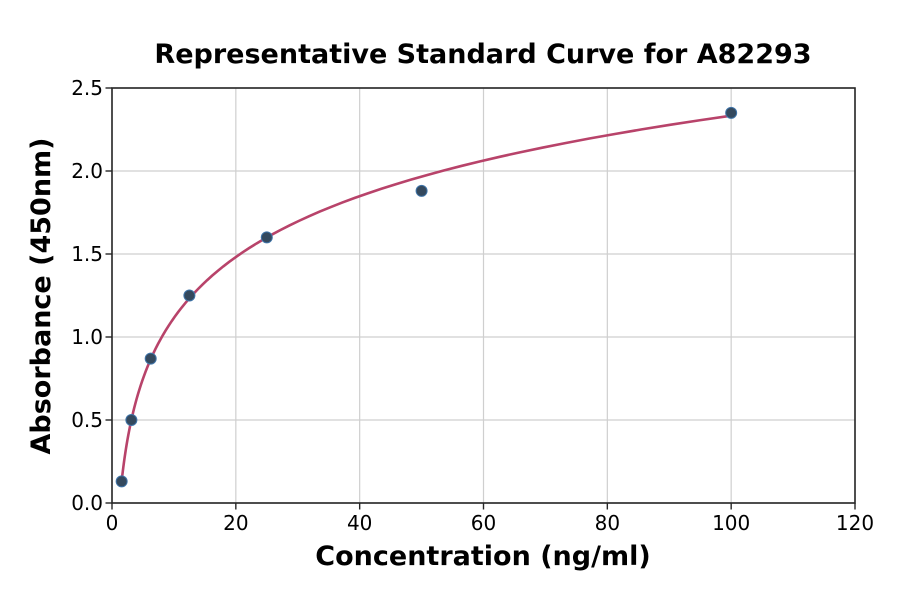 The height and width of the screenshot is (594, 900). Describe the element at coordinates (87, 88) in the screenshot. I see `y-tick-label: 2.5` at that location.